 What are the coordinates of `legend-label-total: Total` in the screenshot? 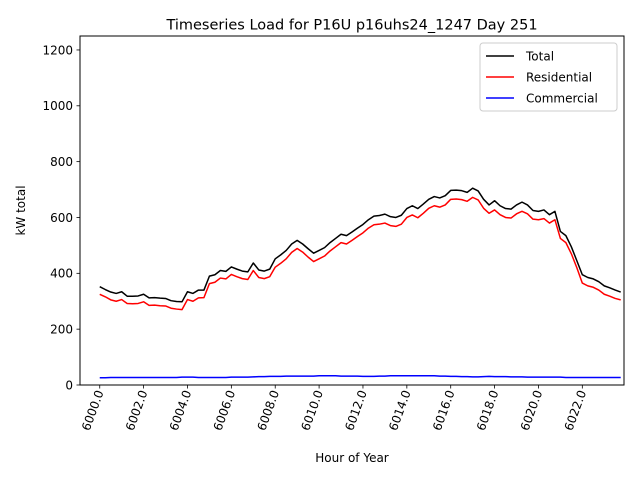 It's located at (539, 57).